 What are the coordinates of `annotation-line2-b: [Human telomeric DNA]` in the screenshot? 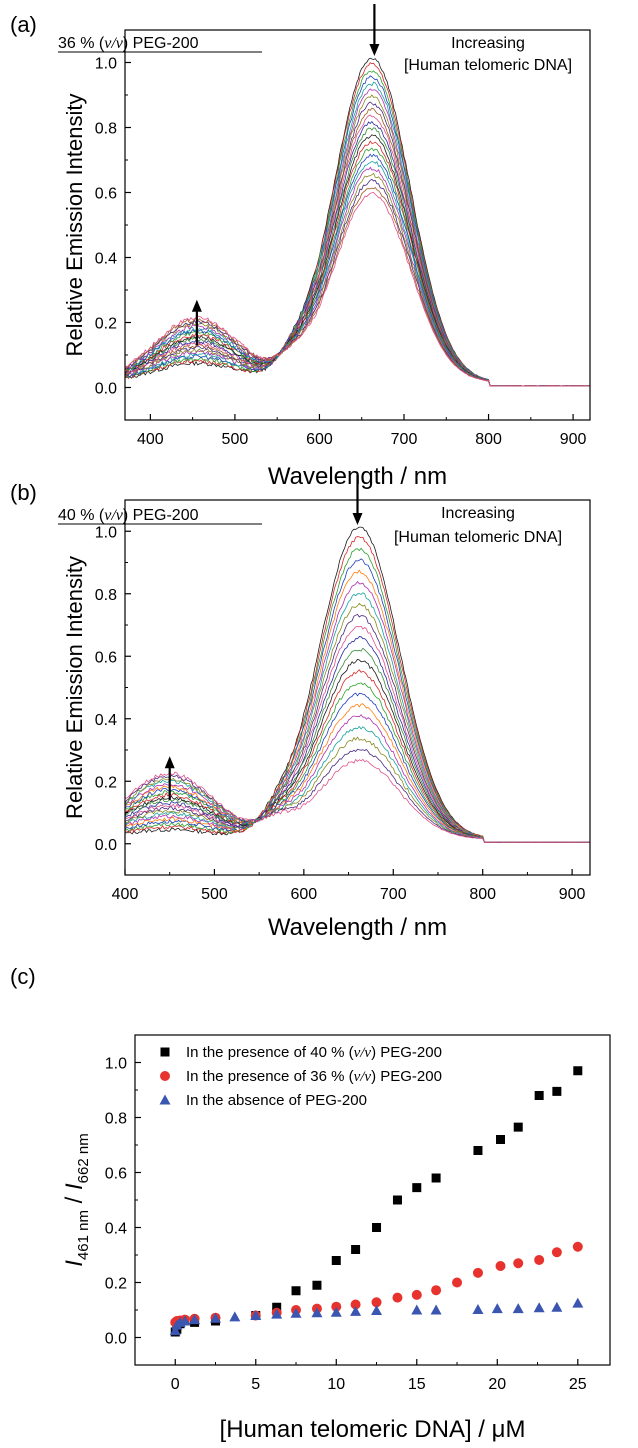 It's located at (478, 537).